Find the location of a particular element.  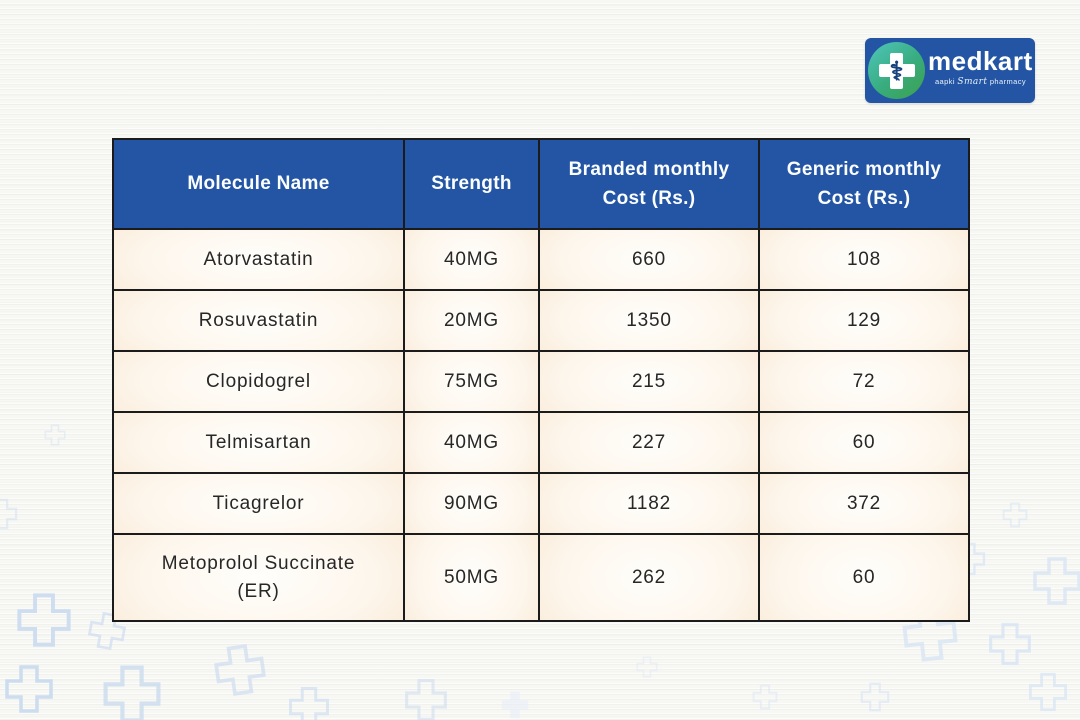

medical-cross-icon: ⚕ is located at coordinates (896, 70).